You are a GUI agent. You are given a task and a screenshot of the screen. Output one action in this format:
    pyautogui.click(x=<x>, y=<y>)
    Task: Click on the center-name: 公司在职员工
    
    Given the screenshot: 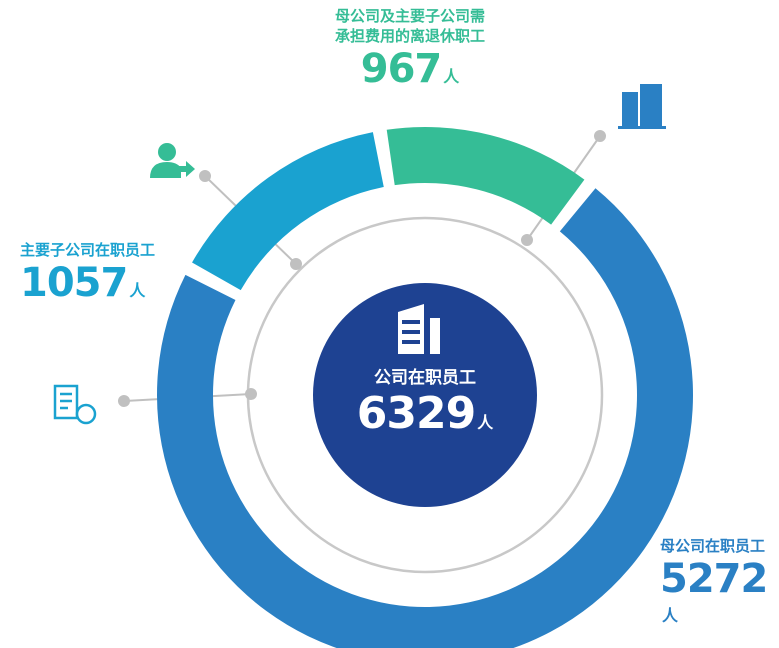 What is the action you would take?
    pyautogui.click(x=425, y=378)
    